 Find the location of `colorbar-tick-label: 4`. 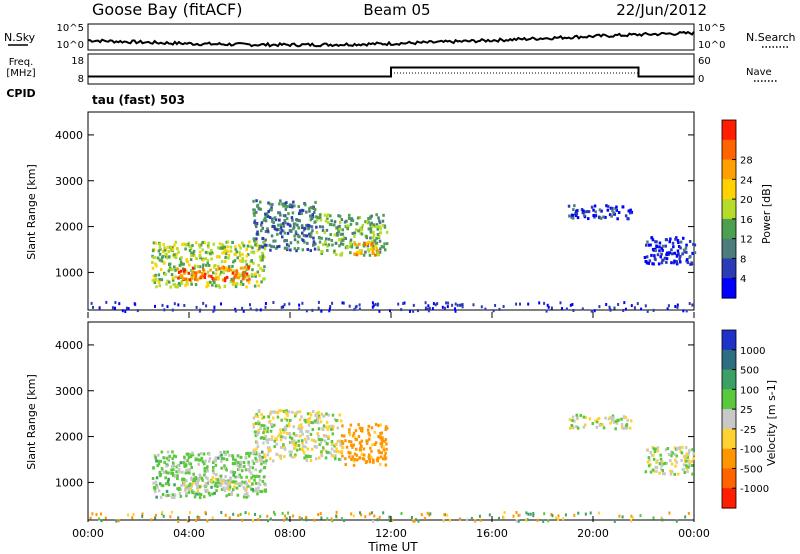

colorbar-tick-label: 4 is located at coordinates (743, 279).